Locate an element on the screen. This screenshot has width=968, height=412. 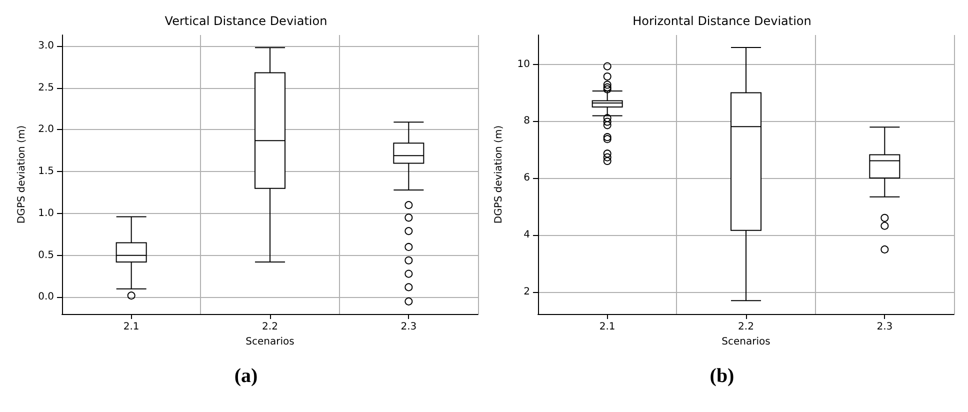
text: (a) is located at coordinates (246, 376).